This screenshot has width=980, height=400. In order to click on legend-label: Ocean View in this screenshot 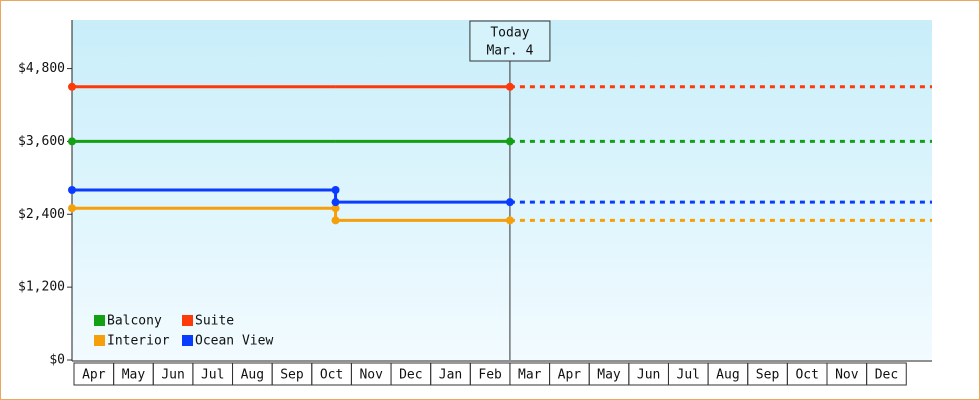, I will do `click(234, 341)`.